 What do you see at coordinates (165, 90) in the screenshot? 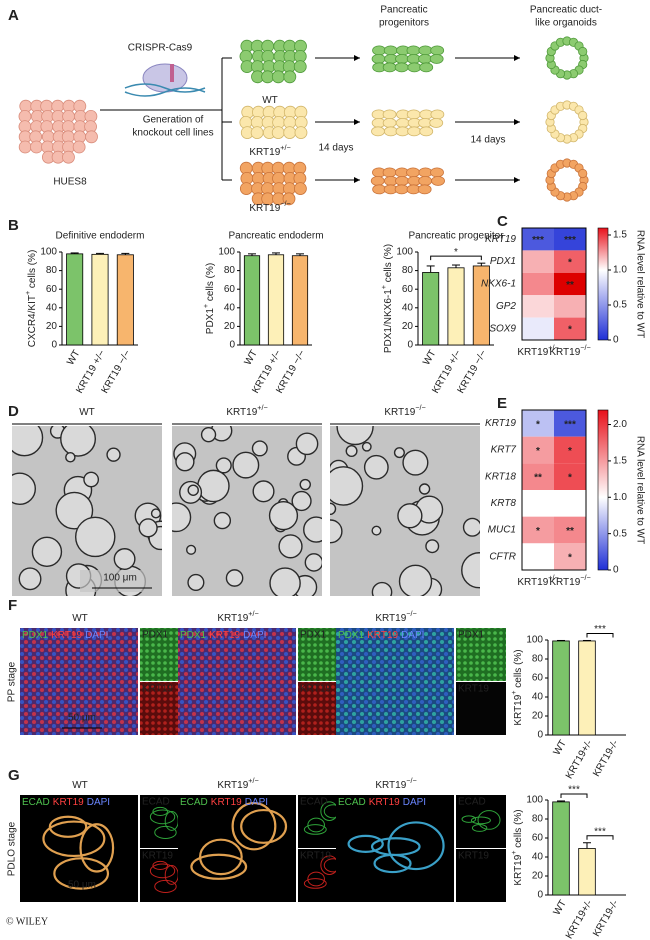
I see `dna-icon` at bounding box center [165, 90].